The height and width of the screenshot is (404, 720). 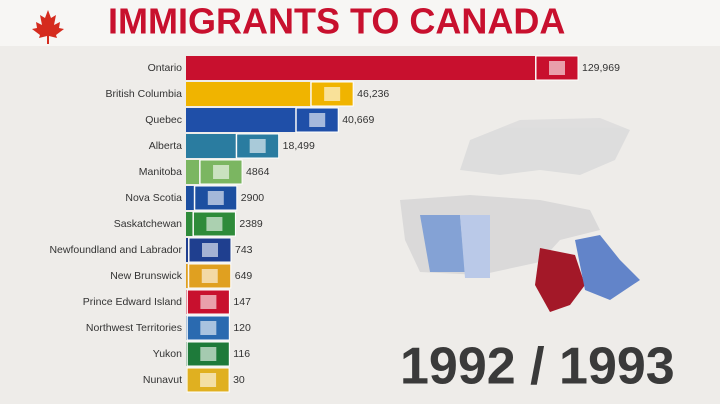 What do you see at coordinates (601, 68) in the screenshot?
I see `value-label: 129,969` at bounding box center [601, 68].